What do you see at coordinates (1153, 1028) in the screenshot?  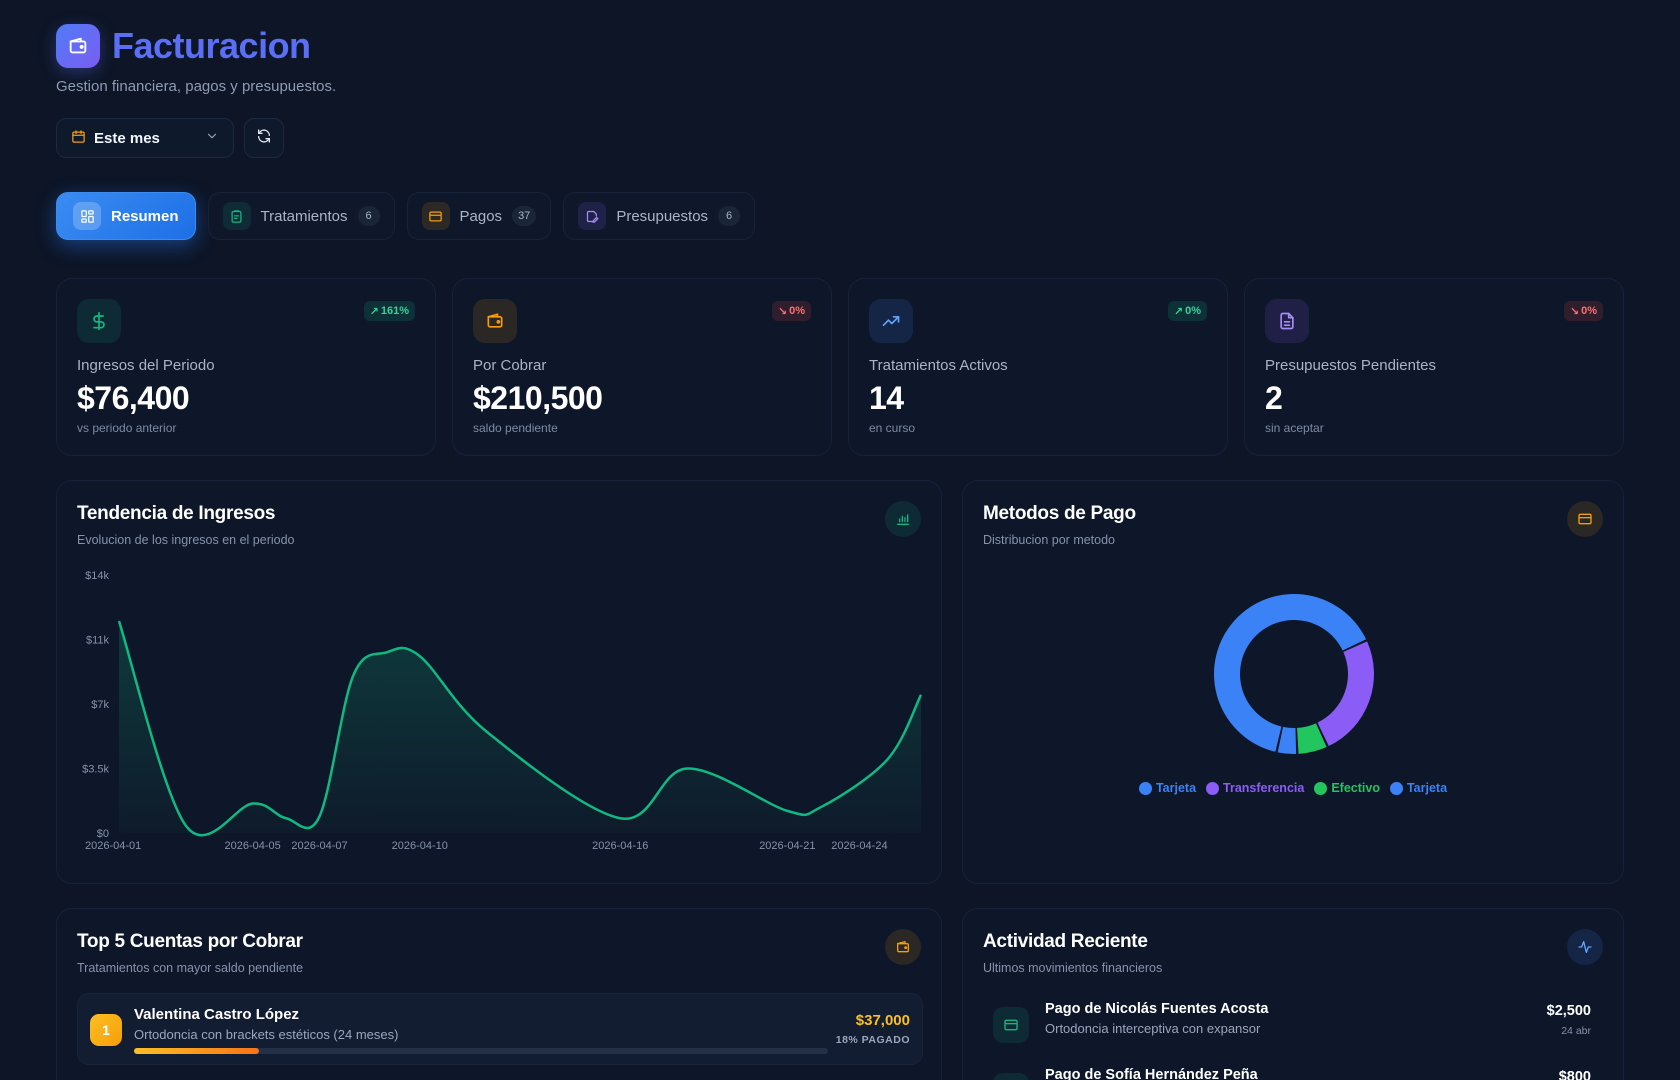 I see `activity-desc: Ortodoncia interceptiva con expansor` at bounding box center [1153, 1028].